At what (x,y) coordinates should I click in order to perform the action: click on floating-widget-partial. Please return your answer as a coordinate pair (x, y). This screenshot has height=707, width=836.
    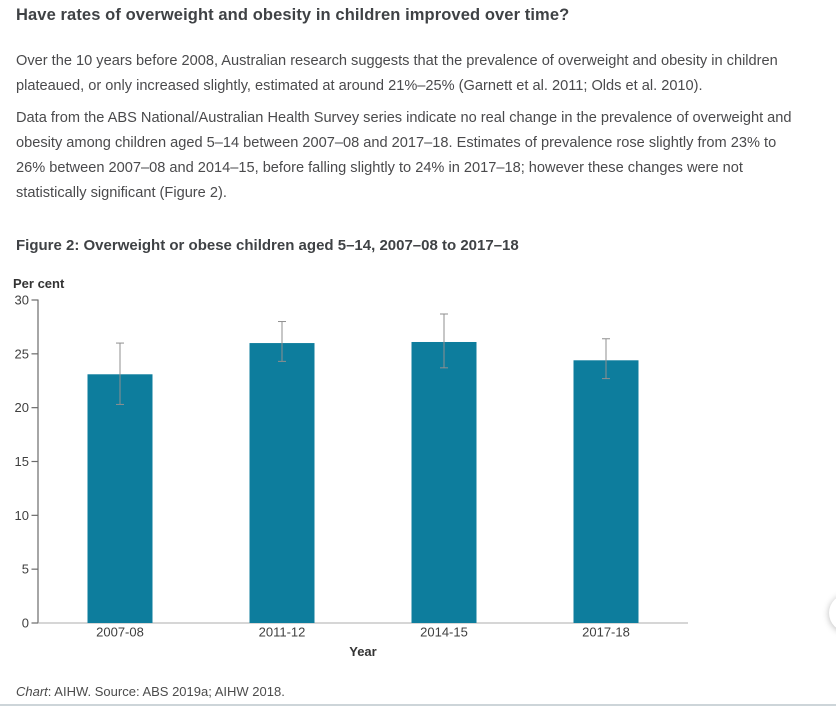
    Looking at the image, I should click on (832, 613).